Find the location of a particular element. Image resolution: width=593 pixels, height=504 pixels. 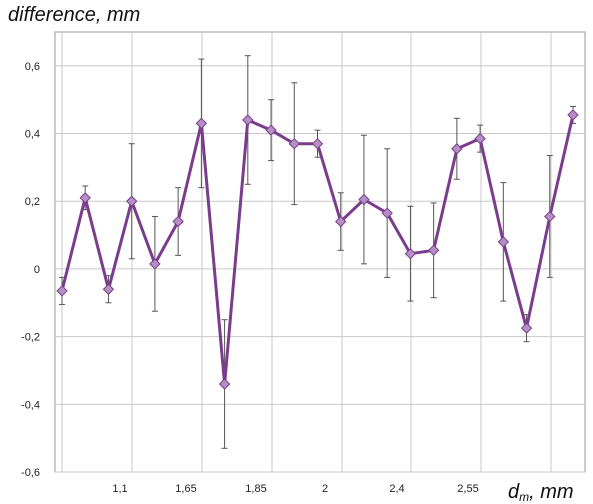

chart-title: difference, mm is located at coordinates (74, 15).